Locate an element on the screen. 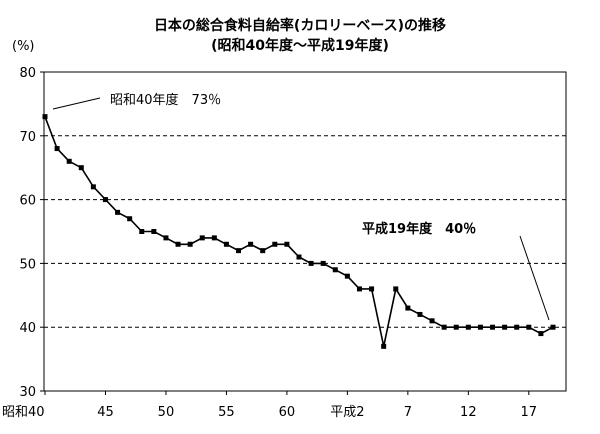 This screenshot has height=434, width=600. x-tick-label: 50 is located at coordinates (166, 412).